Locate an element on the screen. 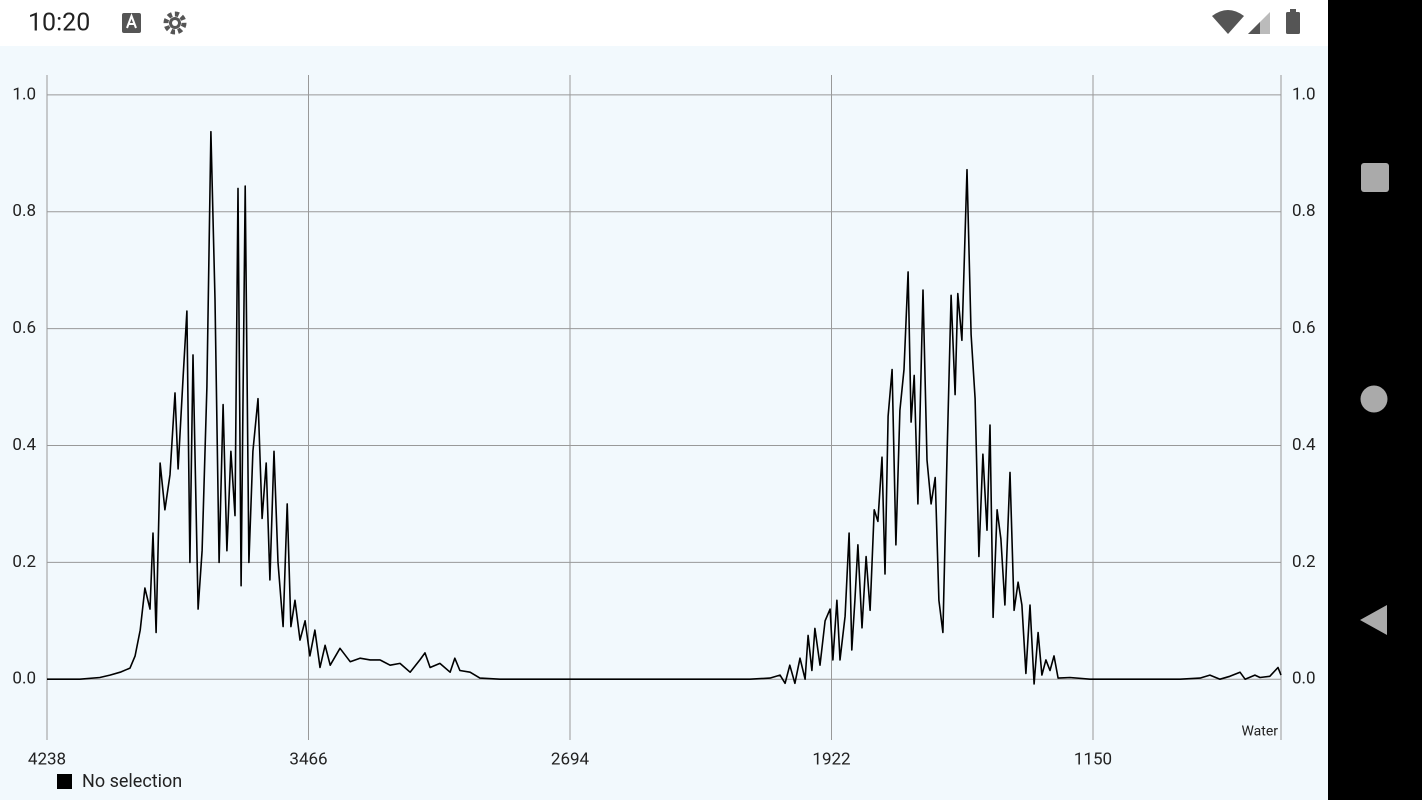 This screenshot has height=800, width=1422. y2-tick-label: 1.0 is located at coordinates (1304, 94).